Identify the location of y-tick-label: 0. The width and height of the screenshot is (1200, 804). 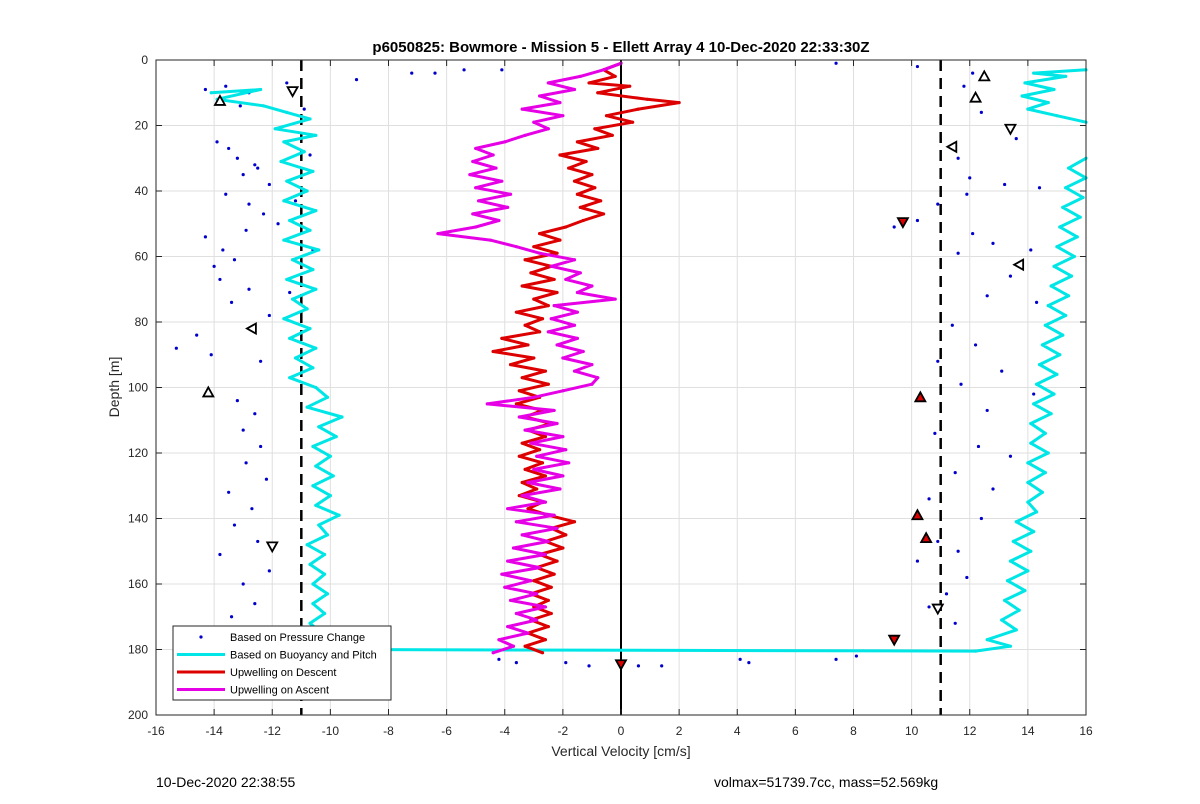
(144, 60).